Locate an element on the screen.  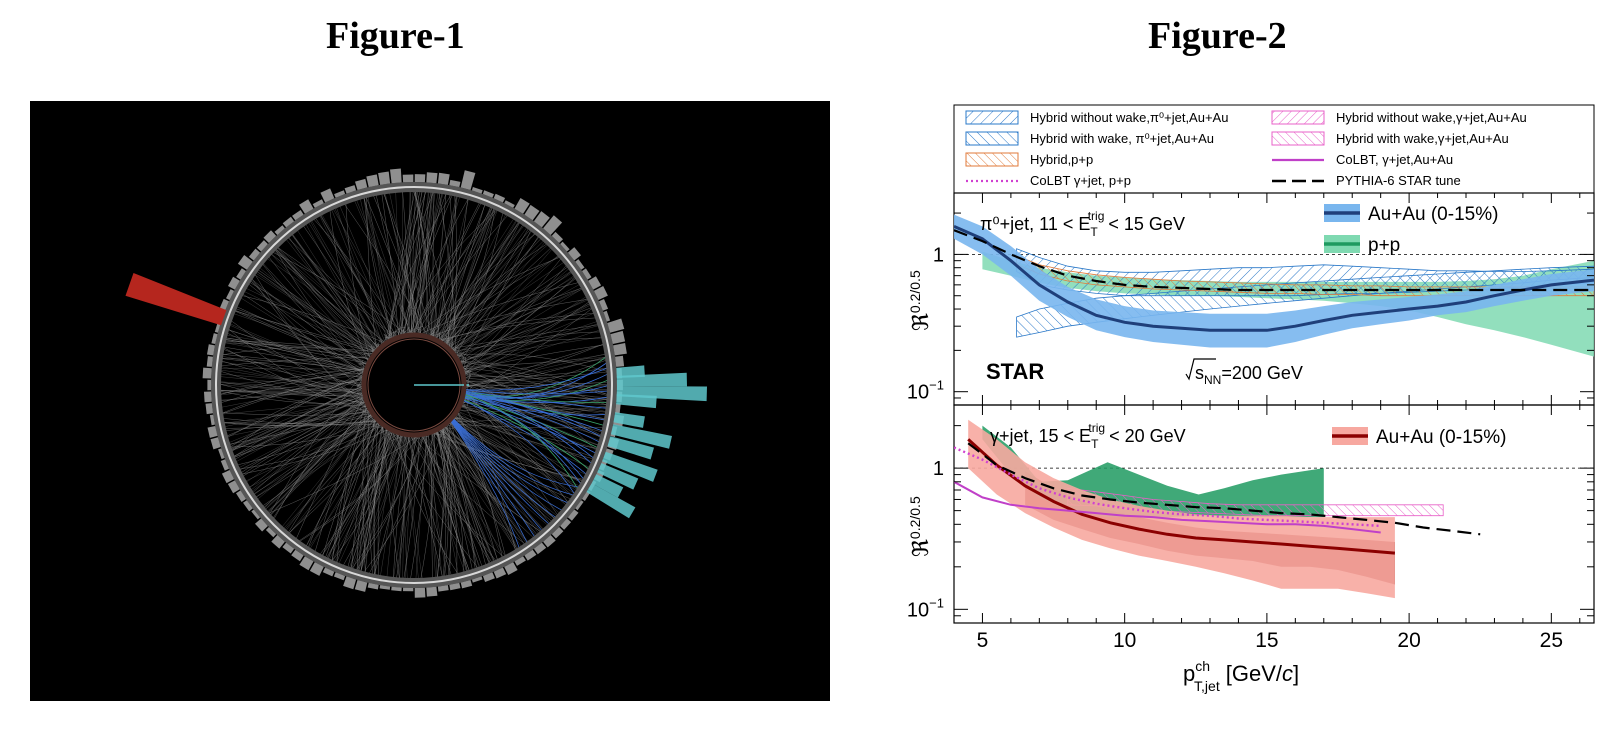
legend-label: PYTHIA-6 STAR tune is located at coordinates (1398, 180).